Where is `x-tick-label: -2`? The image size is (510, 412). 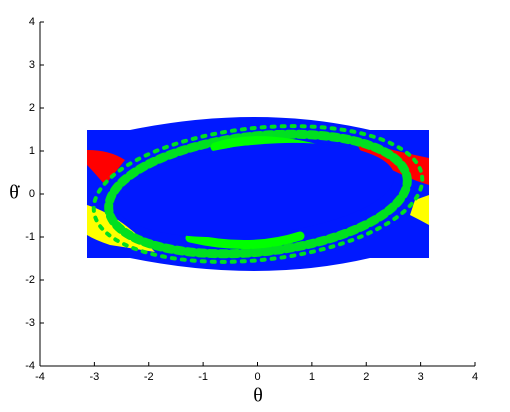
x-tick-label: -2 is located at coordinates (149, 377).